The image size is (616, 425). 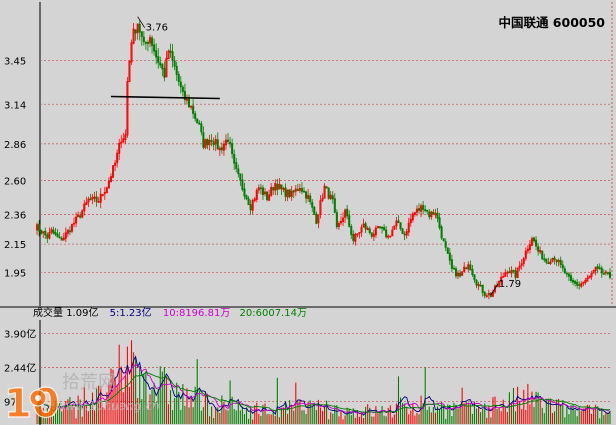 I want to click on price-tick-labels: 3.45 3.14 2.86 2.60 2.36 2.15 1.95, so click(x=15, y=167).